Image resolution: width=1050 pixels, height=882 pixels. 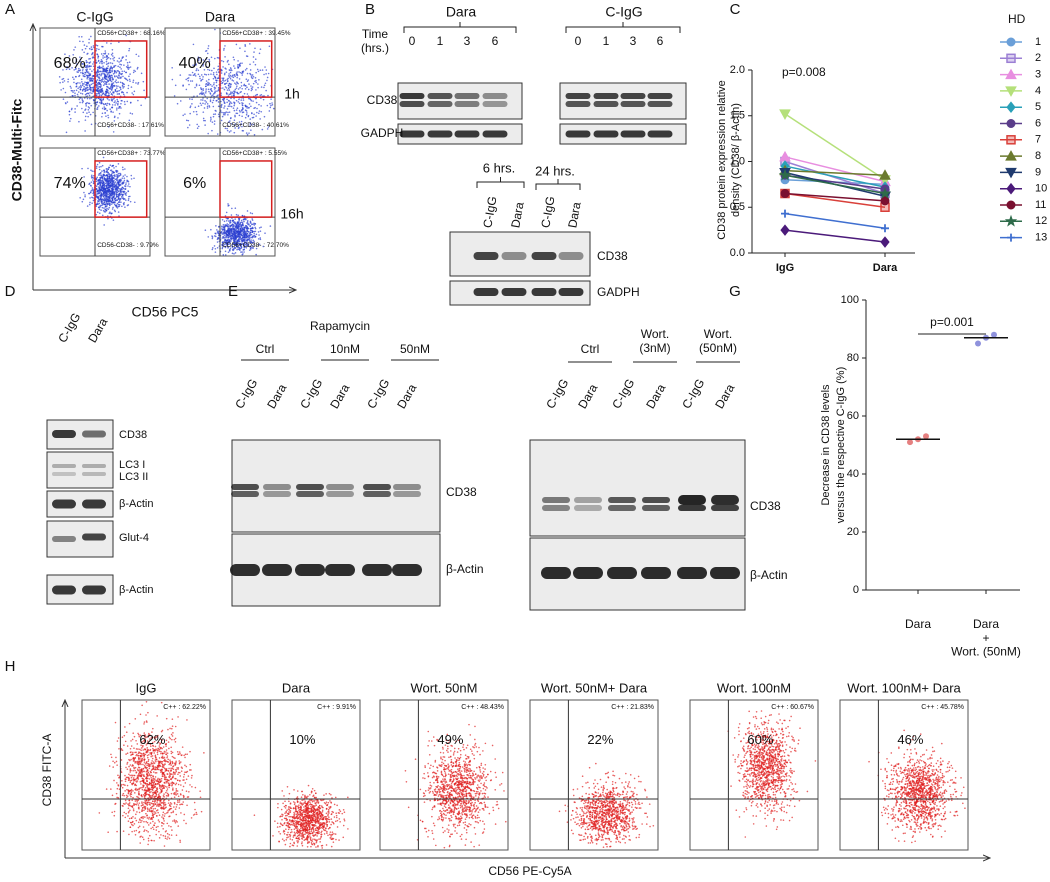 I want to click on legend-marker, so click(x=1011, y=123).